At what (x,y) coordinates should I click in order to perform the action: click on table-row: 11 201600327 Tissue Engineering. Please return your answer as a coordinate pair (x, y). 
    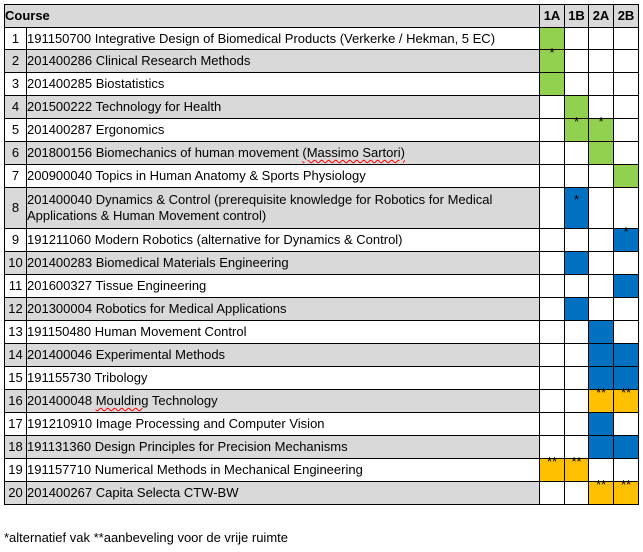
    Looking at the image, I should click on (322, 286).